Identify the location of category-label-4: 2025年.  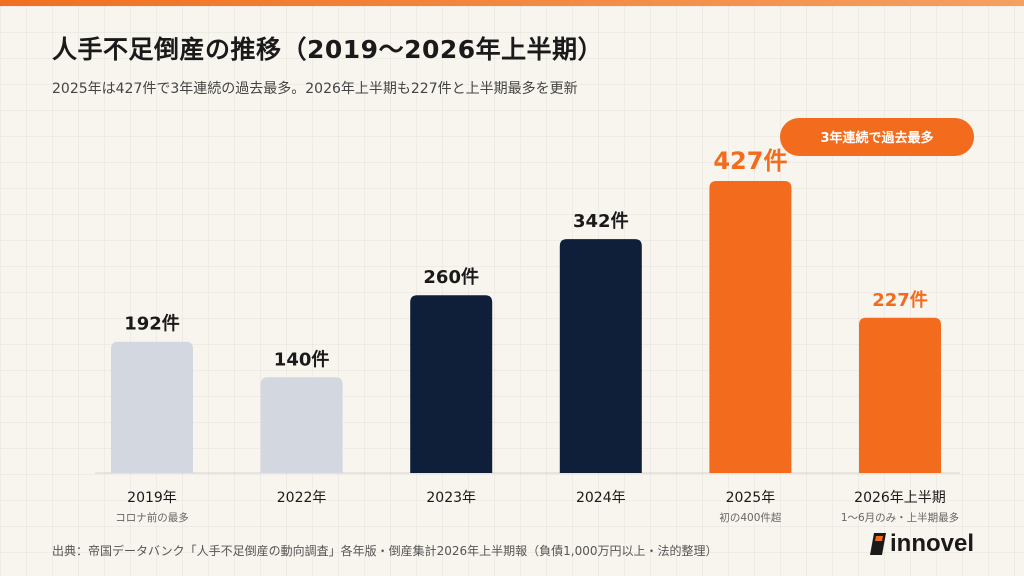
(751, 498).